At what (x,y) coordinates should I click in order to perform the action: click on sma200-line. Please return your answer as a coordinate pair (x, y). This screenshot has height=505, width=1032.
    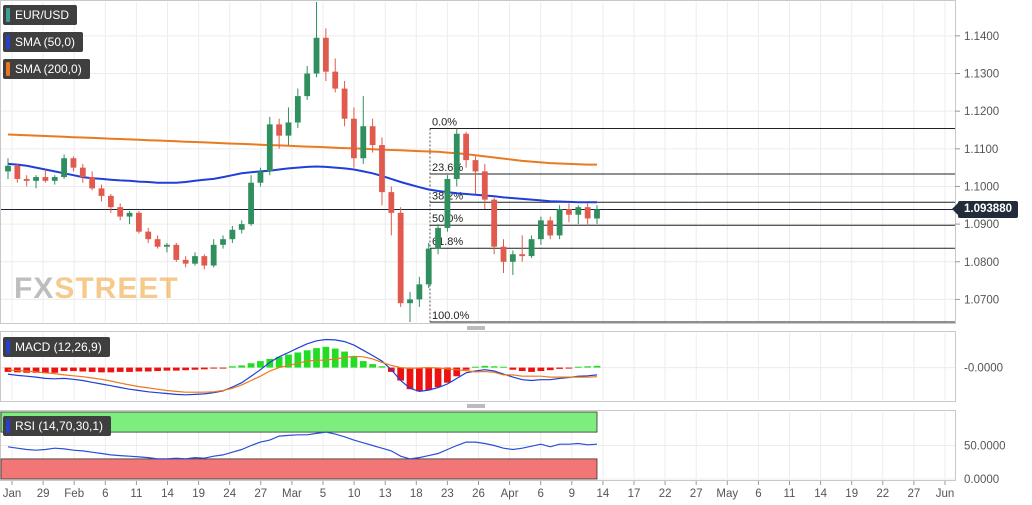
    Looking at the image, I should click on (302, 149).